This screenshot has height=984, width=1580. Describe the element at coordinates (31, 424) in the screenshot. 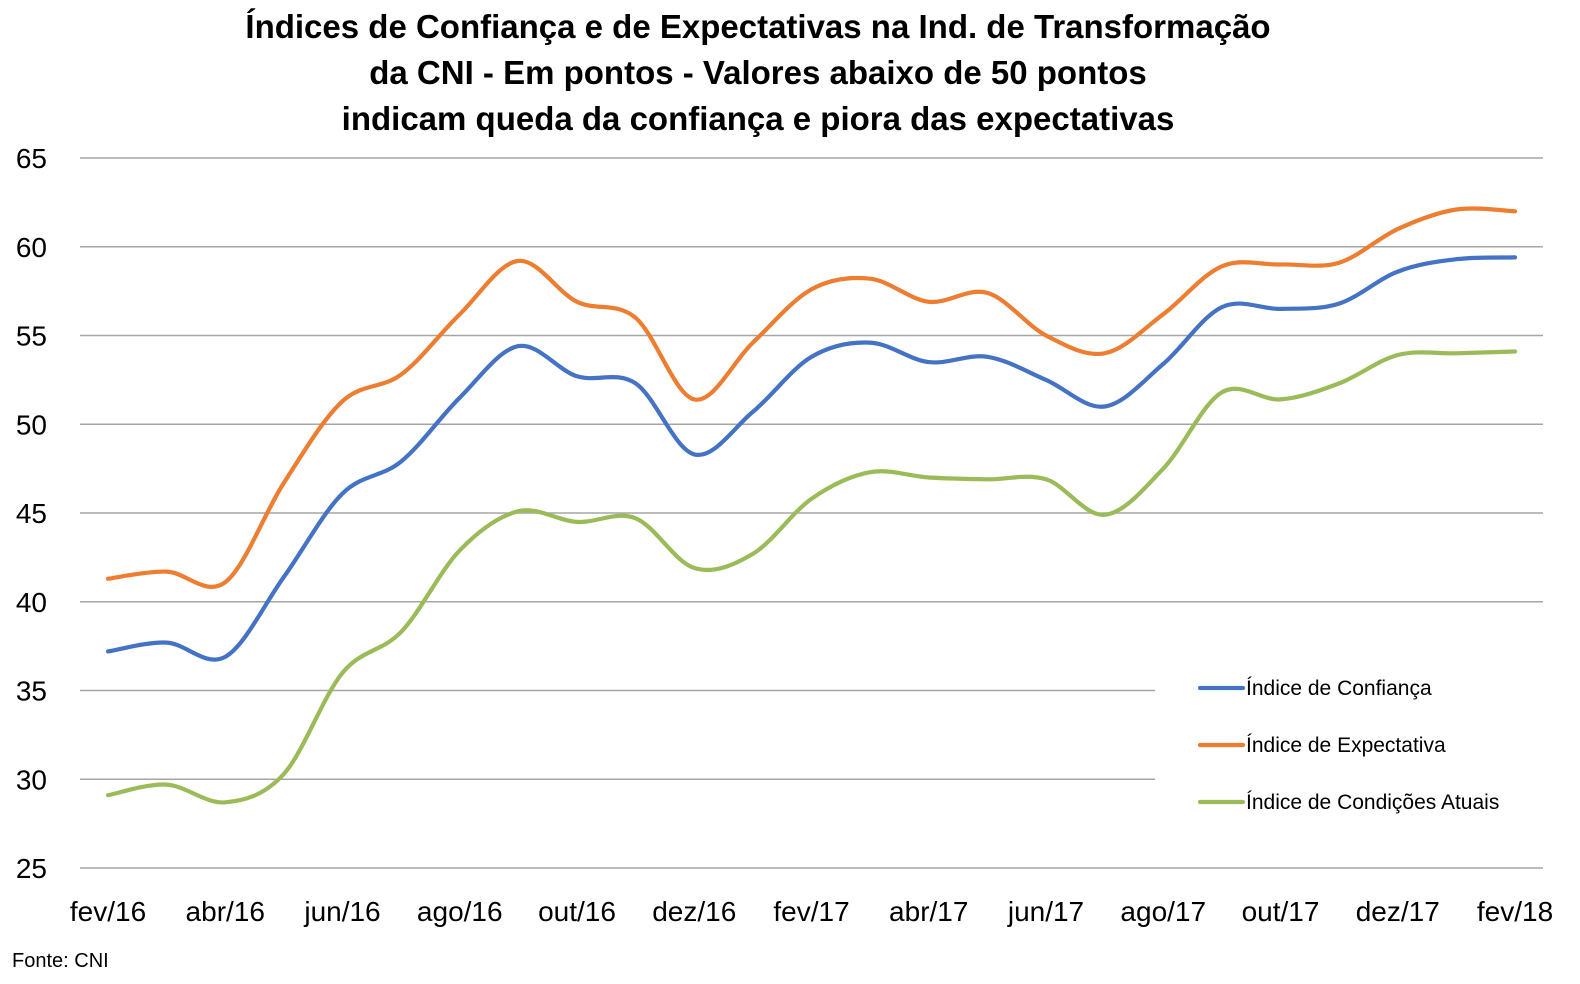

I see `y-tick-label: 50` at that location.